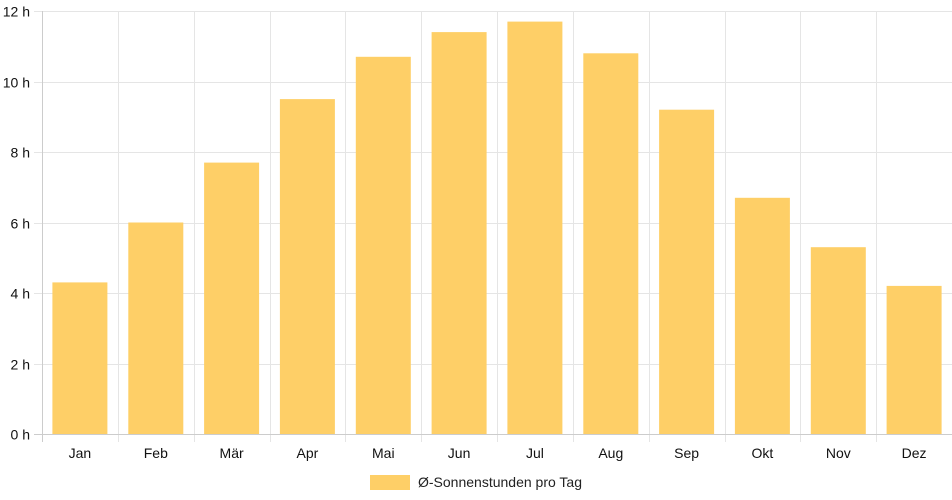 Image resolution: width=952 pixels, height=500 pixels. What do you see at coordinates (16, 83) in the screenshot?
I see `y-tick-label: 10 h` at bounding box center [16, 83].